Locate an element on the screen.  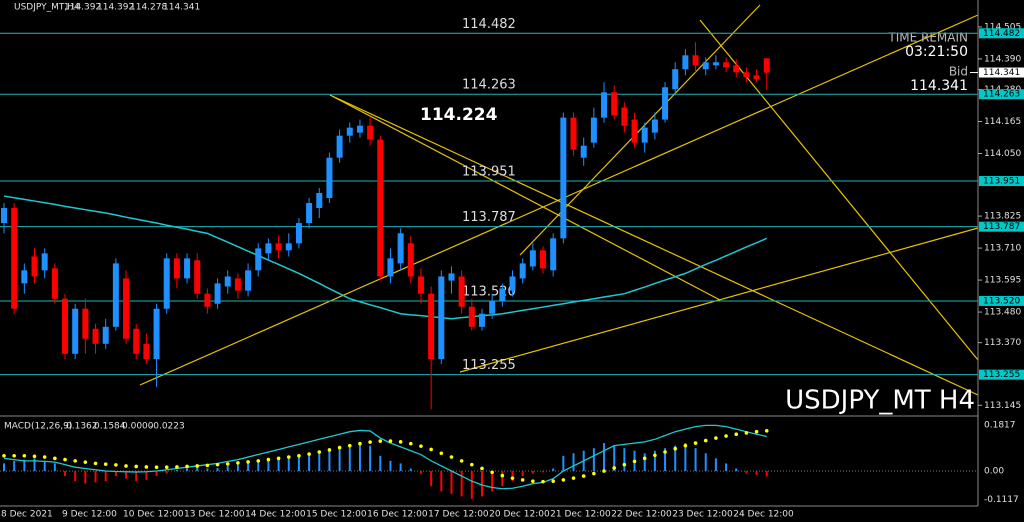
macd-readout: -0.0223 is located at coordinates (167, 427).